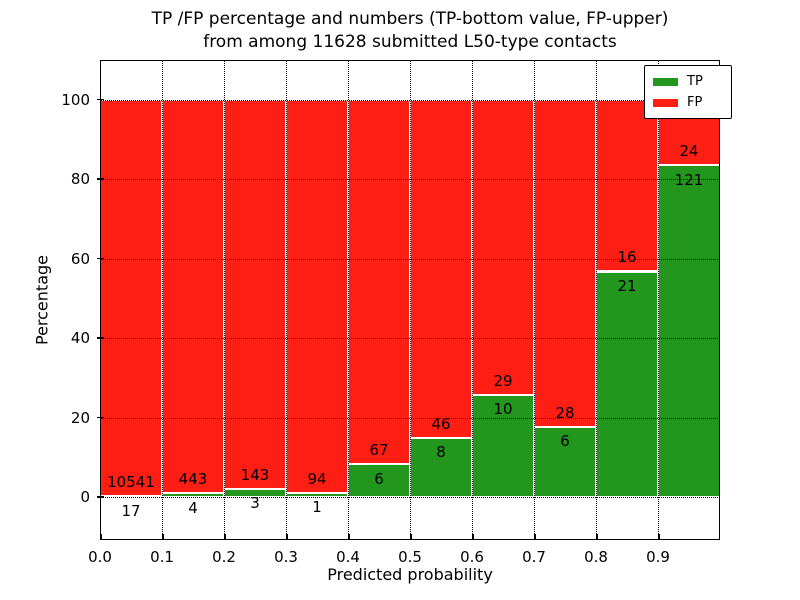 This screenshot has height=600, width=800. Describe the element at coordinates (627, 257) in the screenshot. I see `fp-count-label: 16` at that location.